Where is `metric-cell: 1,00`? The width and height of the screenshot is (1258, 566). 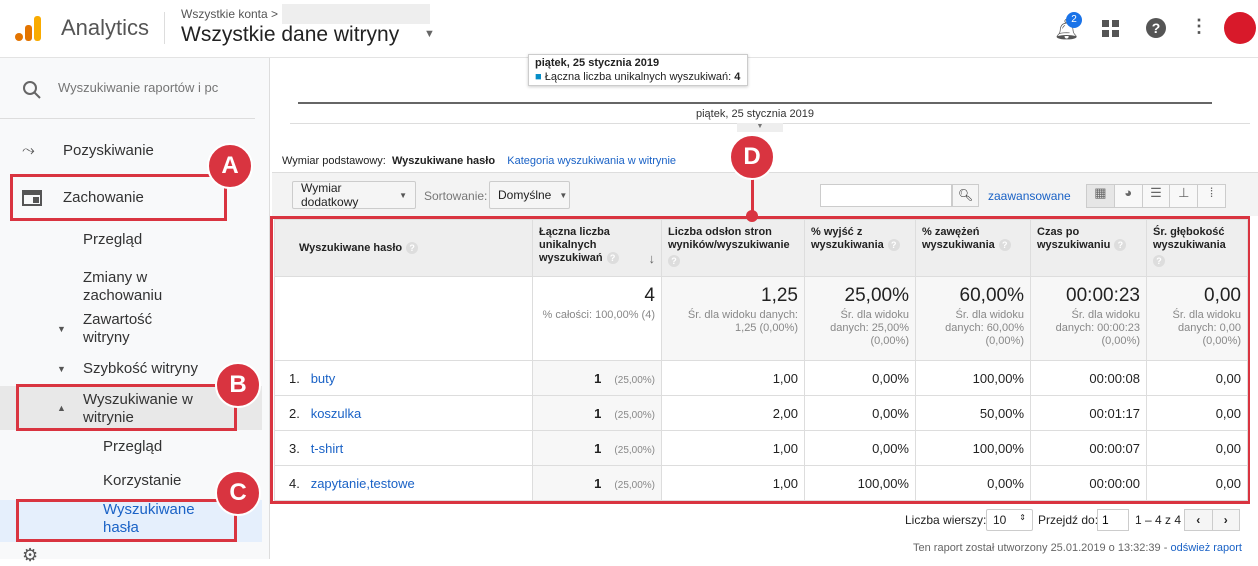
metric-cell: 1,00 is located at coordinates (733, 448).